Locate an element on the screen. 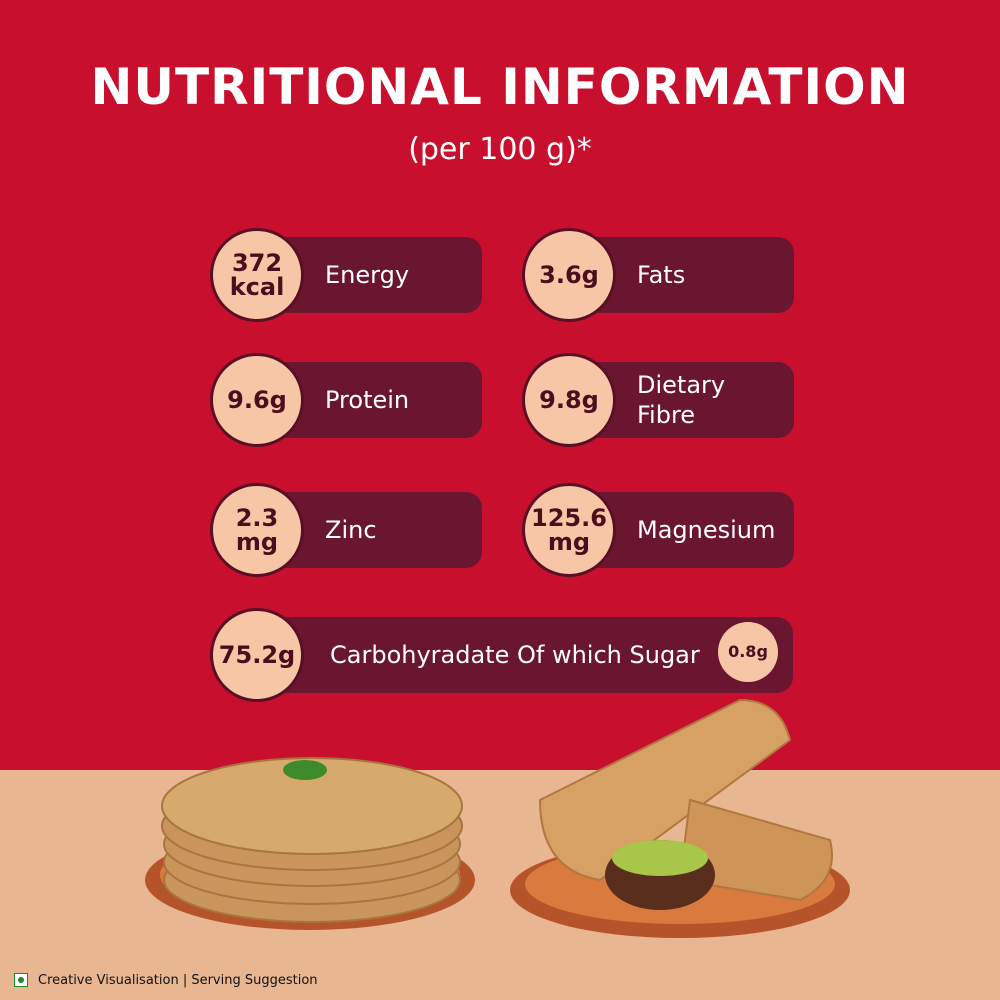 The height and width of the screenshot is (1000, 1000). coriander is located at coordinates (305, 770).